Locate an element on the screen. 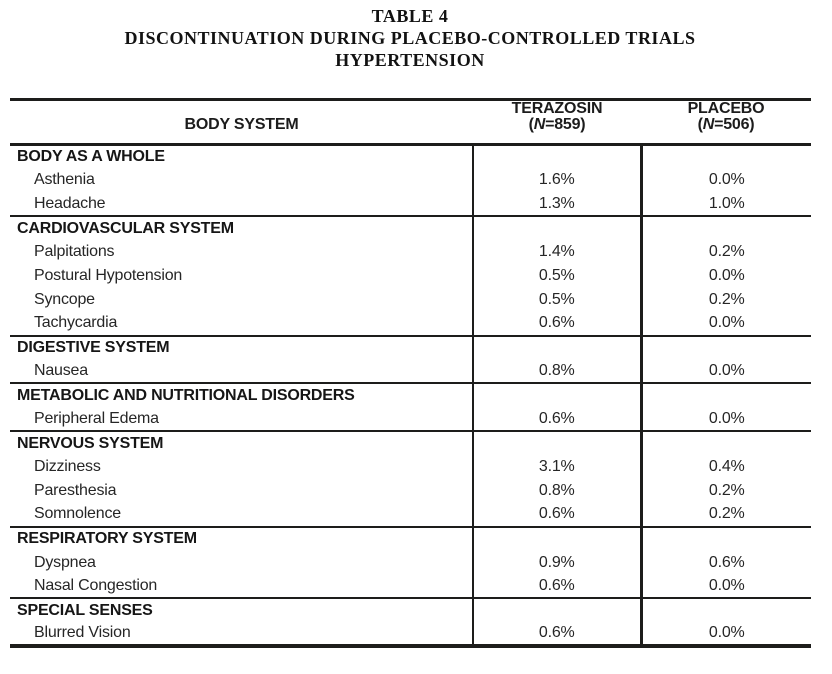 The image size is (832, 674). table-number: TABLE 4 is located at coordinates (410, 16).